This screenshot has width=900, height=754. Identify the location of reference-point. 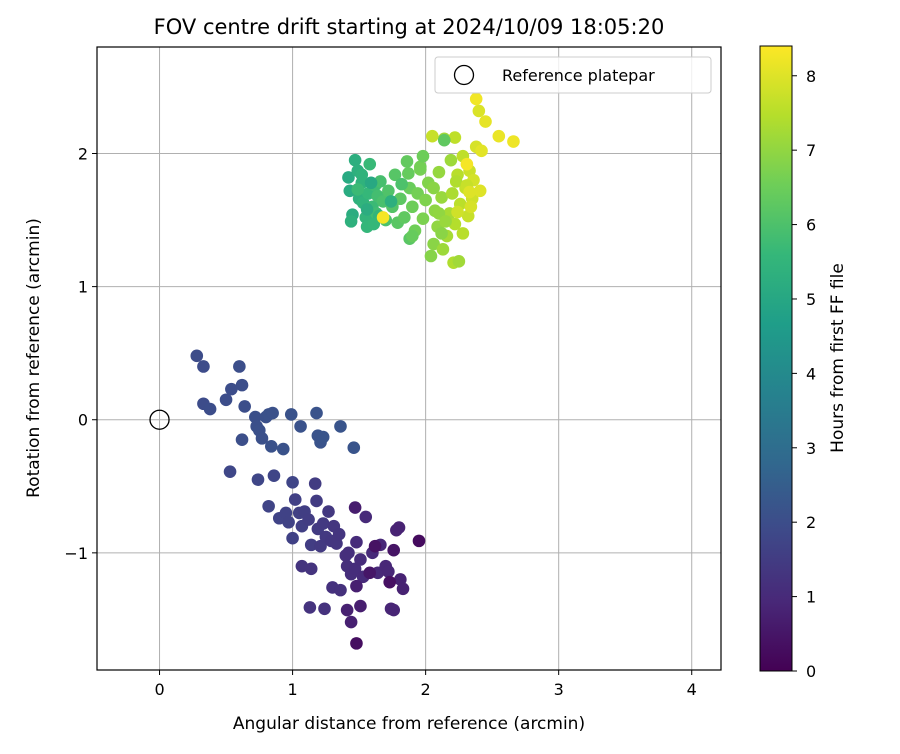
(159, 419).